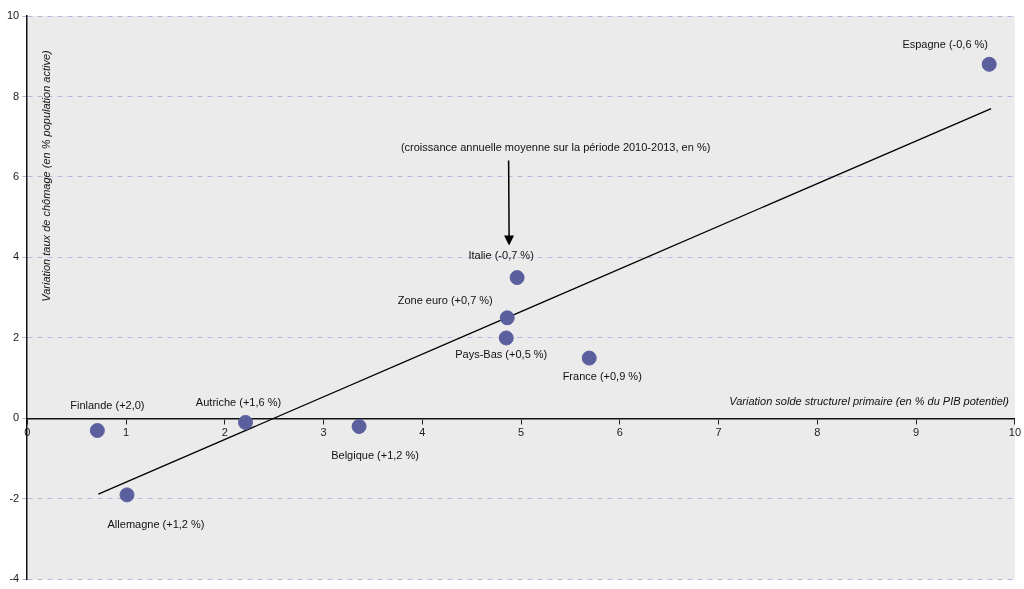  What do you see at coordinates (16, 256) in the screenshot?
I see `y-tick-label: 4` at bounding box center [16, 256].